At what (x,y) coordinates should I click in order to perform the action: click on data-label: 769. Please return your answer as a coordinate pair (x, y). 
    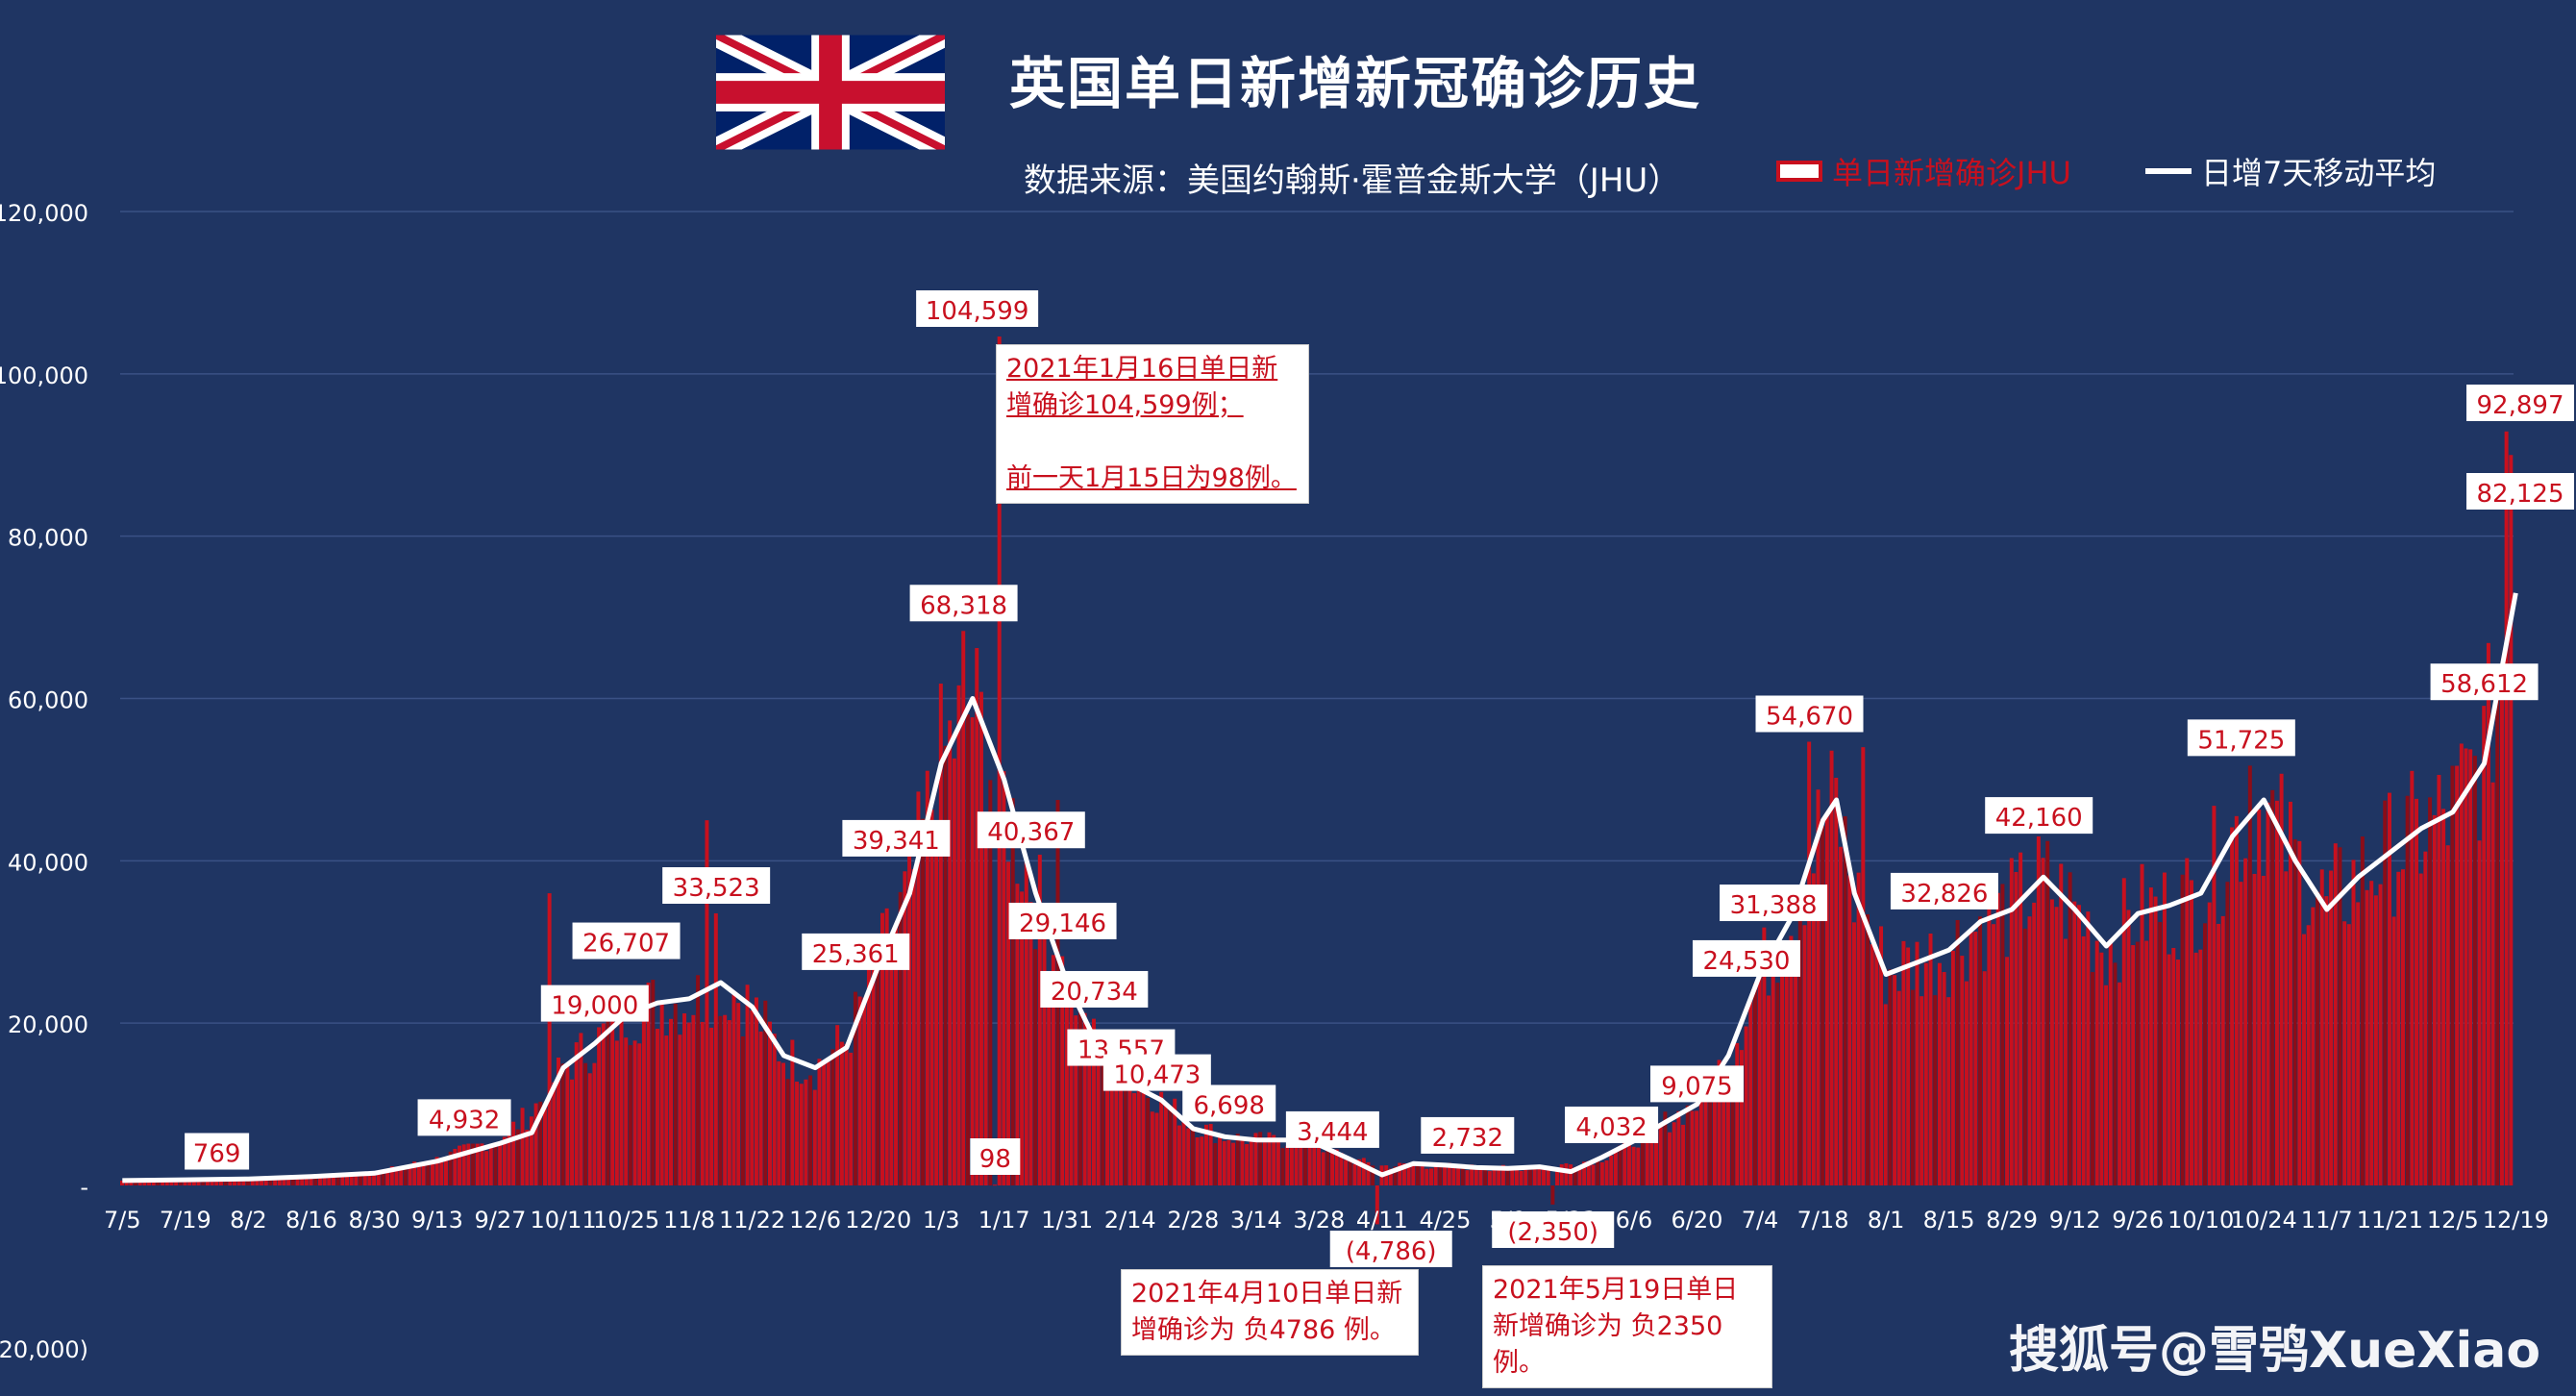
    Looking at the image, I should click on (217, 1151).